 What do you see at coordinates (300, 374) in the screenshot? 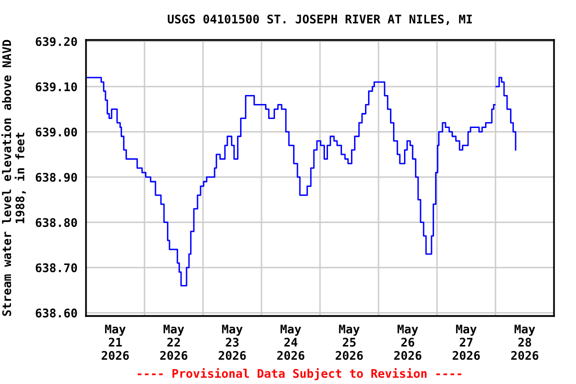
I see `text: ---- Provisional Data Subject to Revision ----` at bounding box center [300, 374].